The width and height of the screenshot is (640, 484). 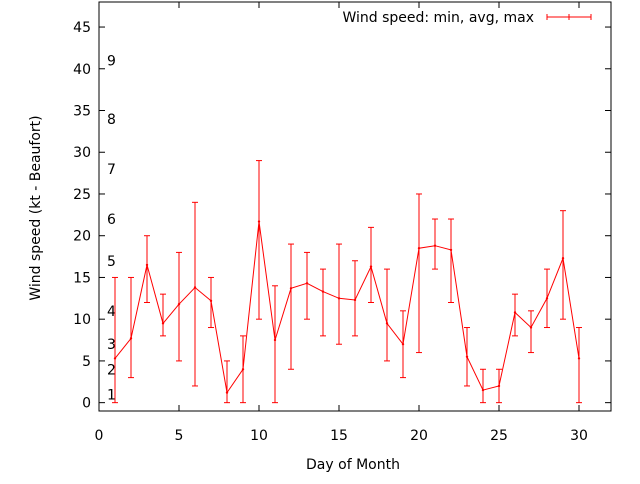 I want to click on x-tick-label: 15, so click(x=339, y=436).